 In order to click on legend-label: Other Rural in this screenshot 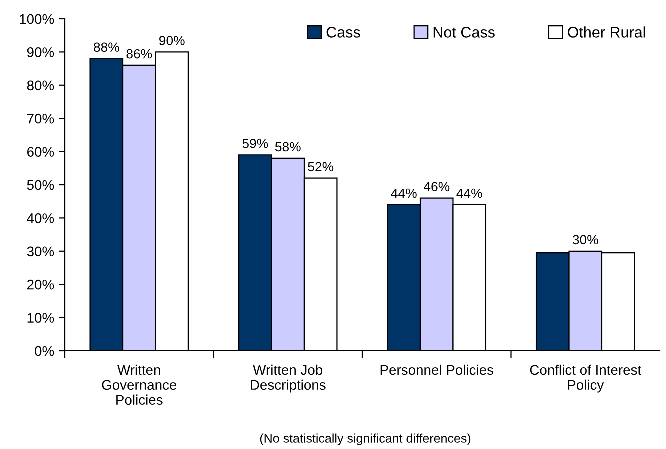, I will do `click(607, 32)`.